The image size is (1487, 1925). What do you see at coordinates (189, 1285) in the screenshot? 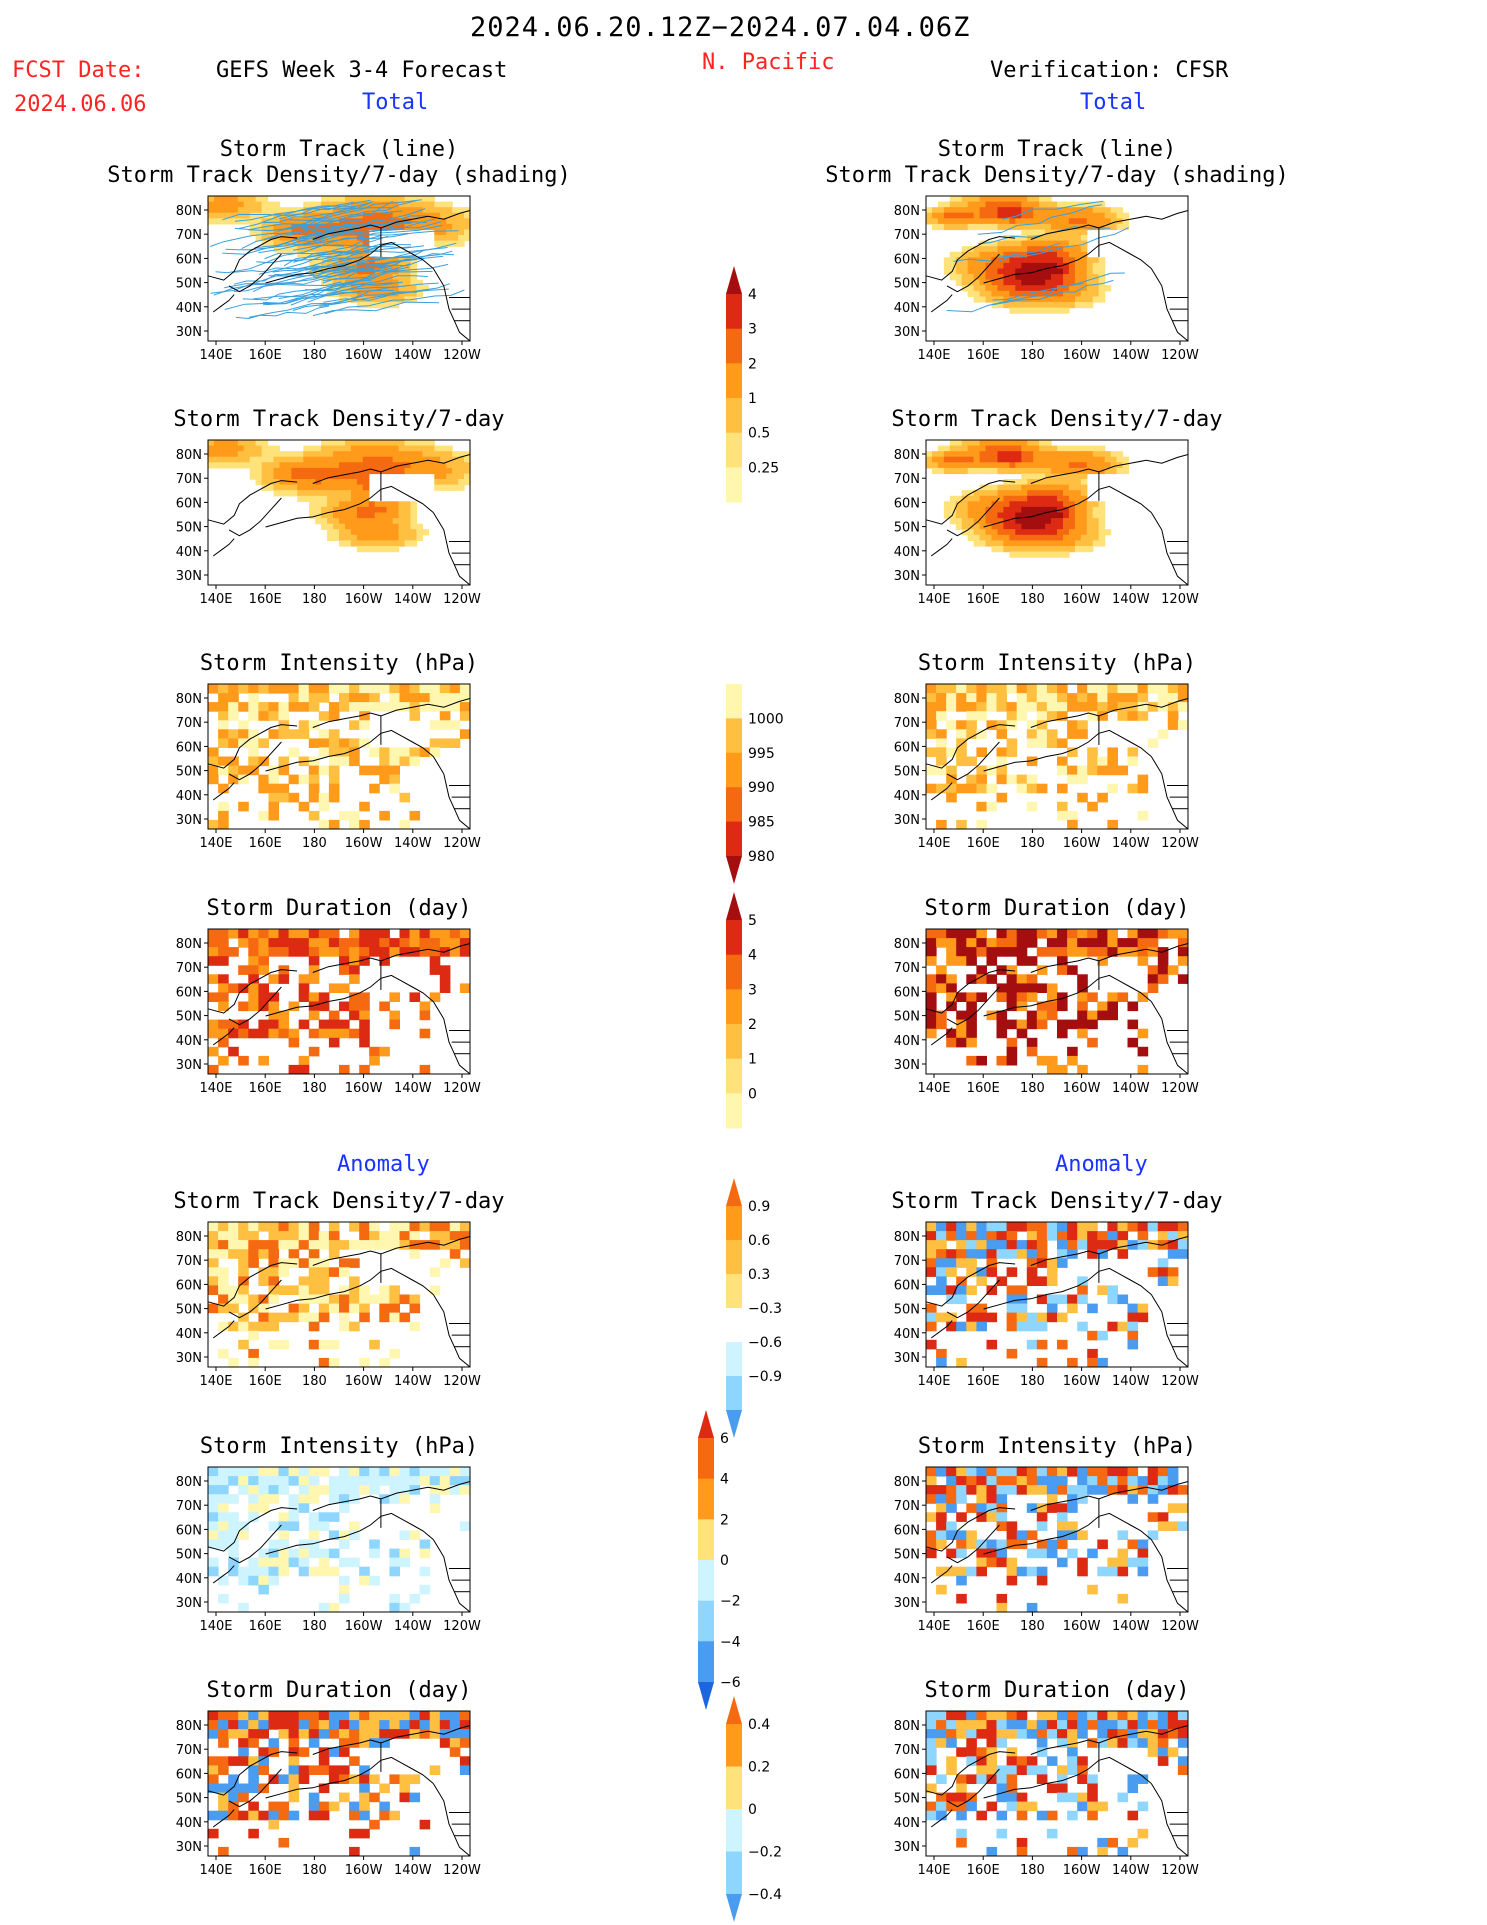
I see `y-tick-label: 60N` at bounding box center [189, 1285].